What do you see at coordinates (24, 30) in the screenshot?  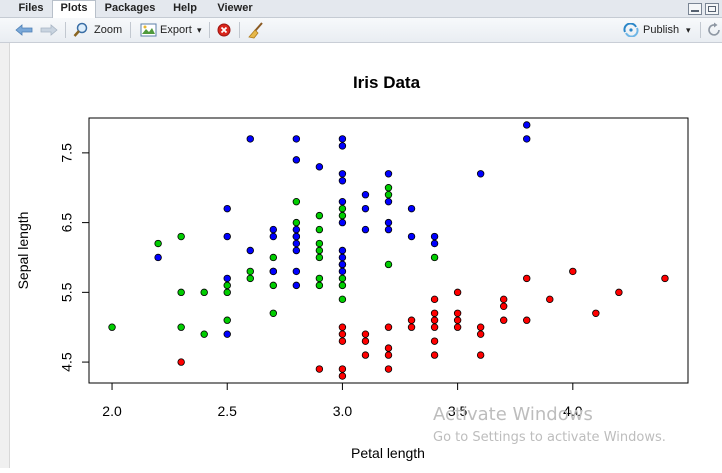 I see `back-arrow-icon` at bounding box center [24, 30].